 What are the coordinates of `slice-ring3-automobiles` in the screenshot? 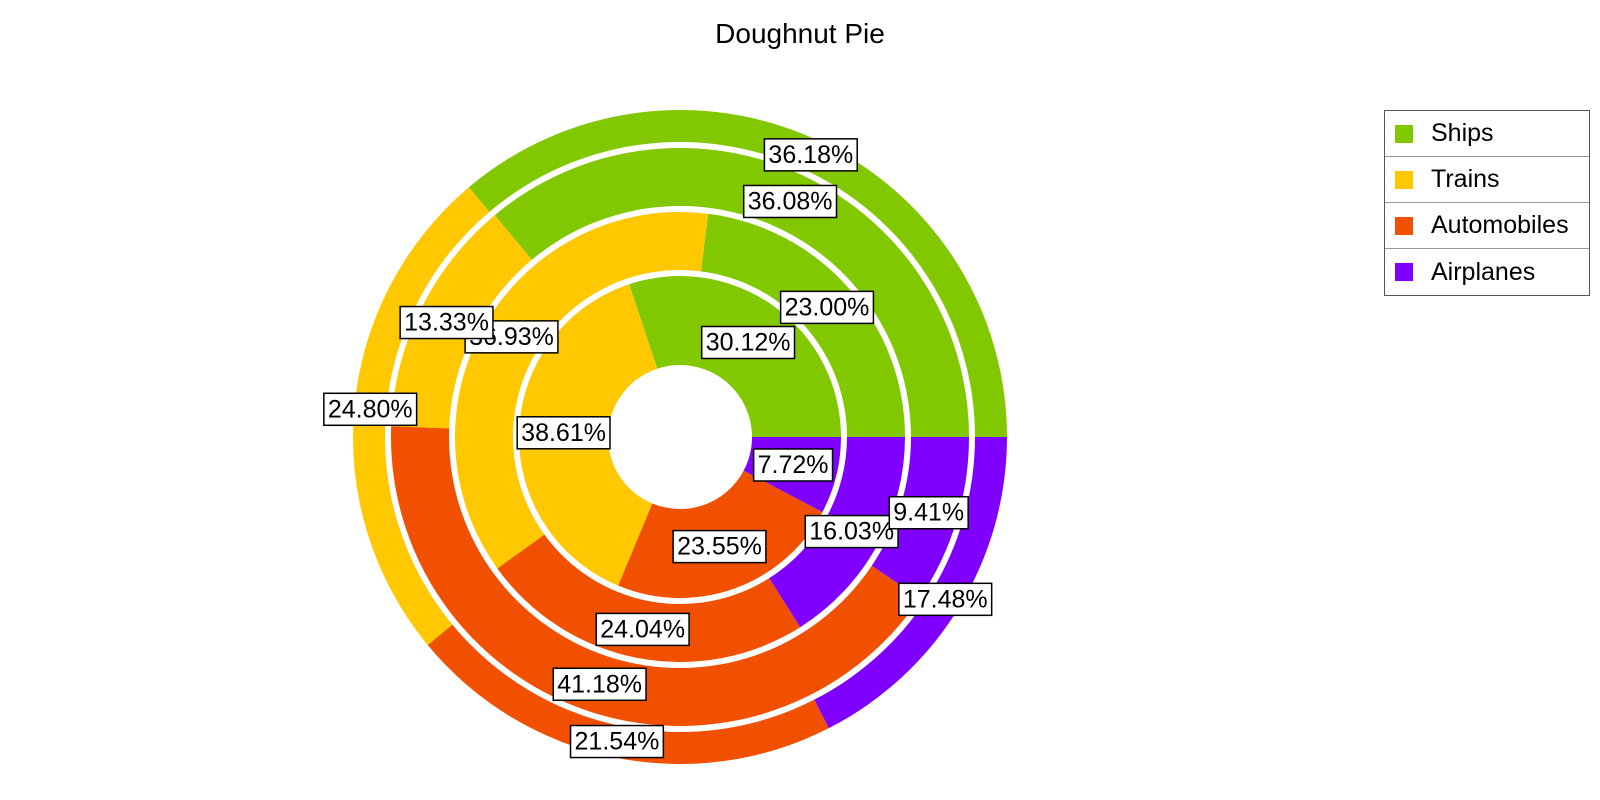 It's located at (655, 576).